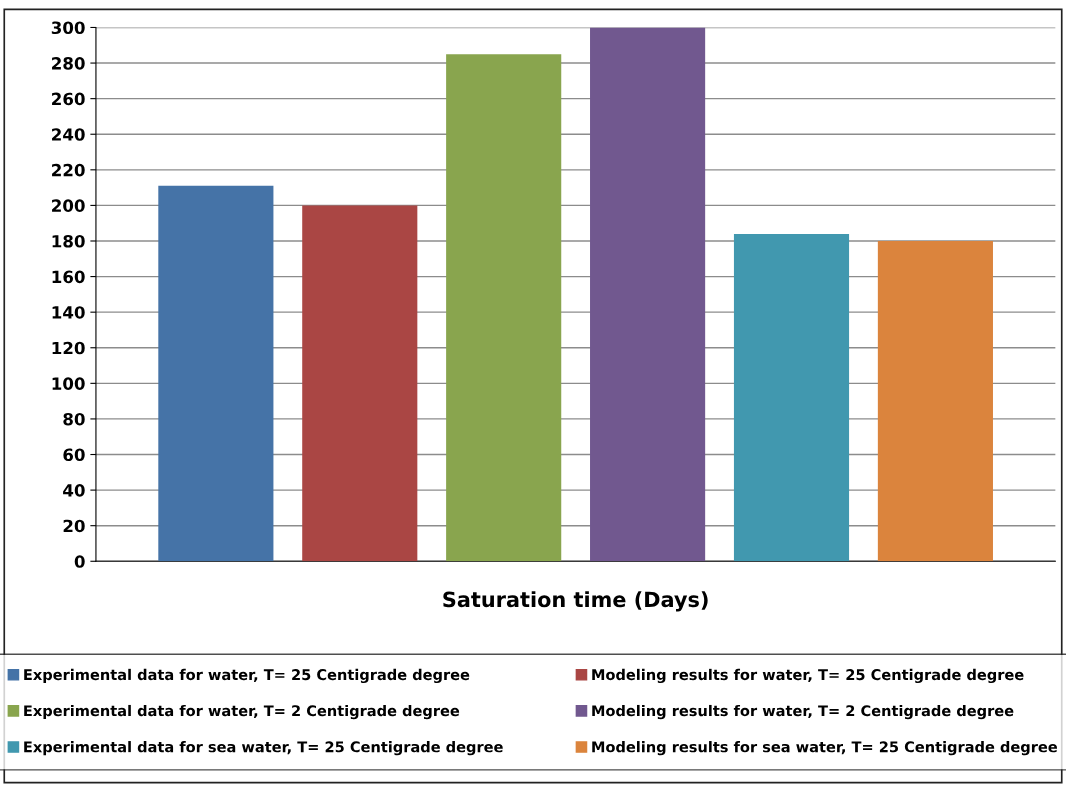 The image size is (1066, 785). I want to click on y-tick-label: 100, so click(68, 383).